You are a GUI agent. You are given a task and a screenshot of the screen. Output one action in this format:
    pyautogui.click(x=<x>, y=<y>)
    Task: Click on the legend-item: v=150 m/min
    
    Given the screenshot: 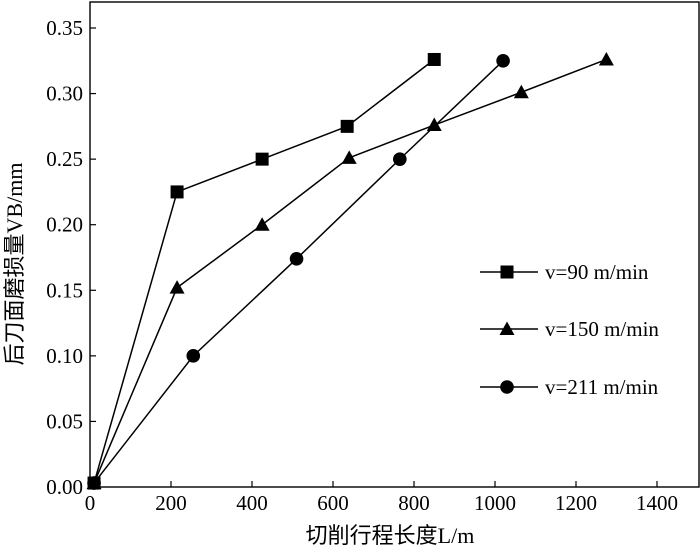 What is the action you would take?
    pyautogui.click(x=569, y=329)
    